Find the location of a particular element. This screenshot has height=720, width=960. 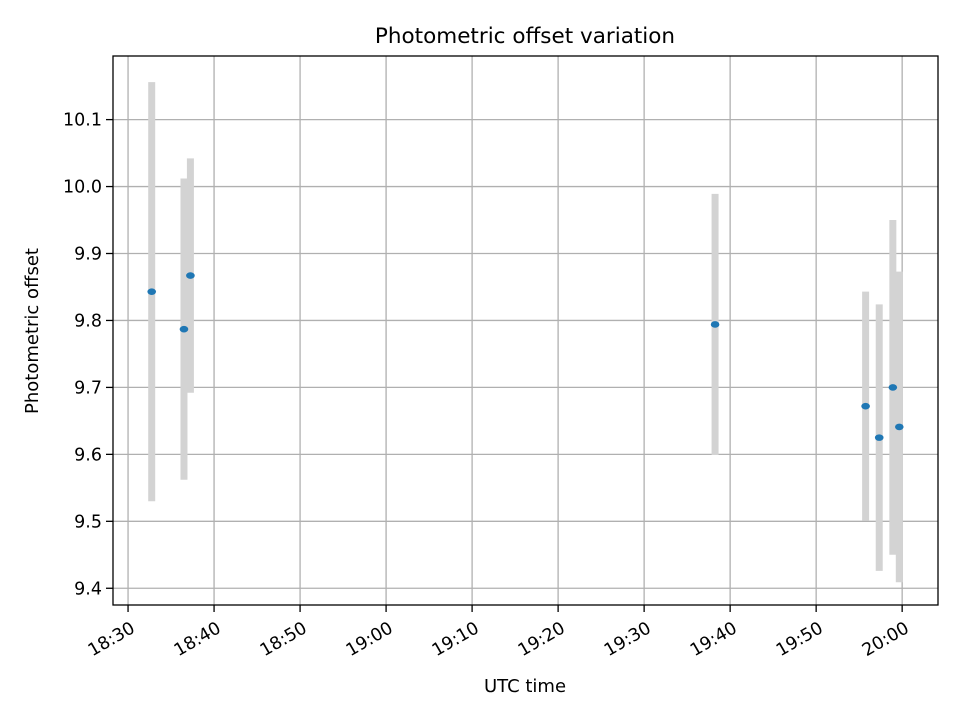

y-axis-ticks: 9.4 9.5 9.6 9.7 9.8 9.9 10.0 10.1 is located at coordinates (88, 355).